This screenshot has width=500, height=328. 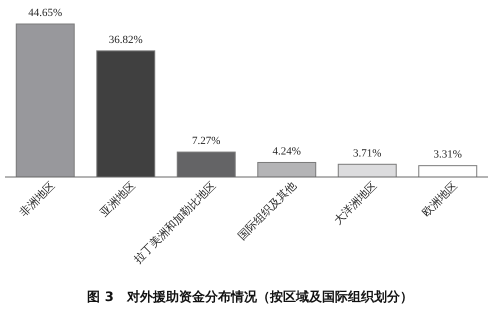 What do you see at coordinates (118, 199) in the screenshot?
I see `x-tick-label: 亚洲地区` at bounding box center [118, 199].